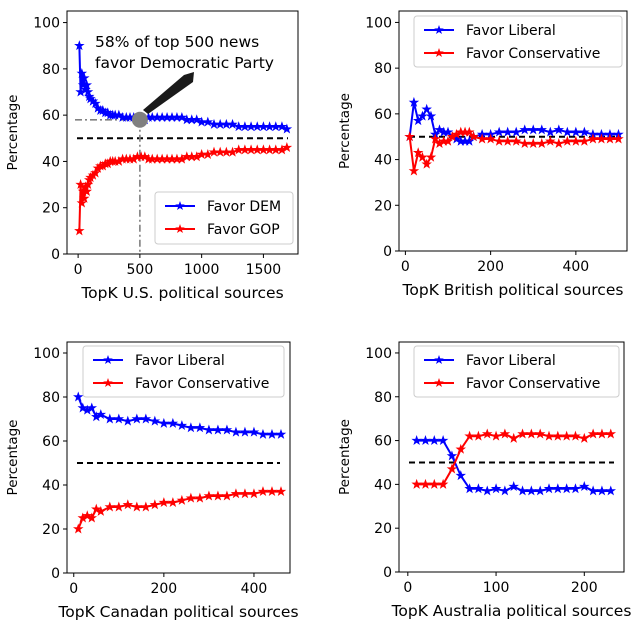 This screenshot has width=639, height=623. Describe the element at coordinates (202, 270) in the screenshot. I see `x-tick-label: 1000` at that location.